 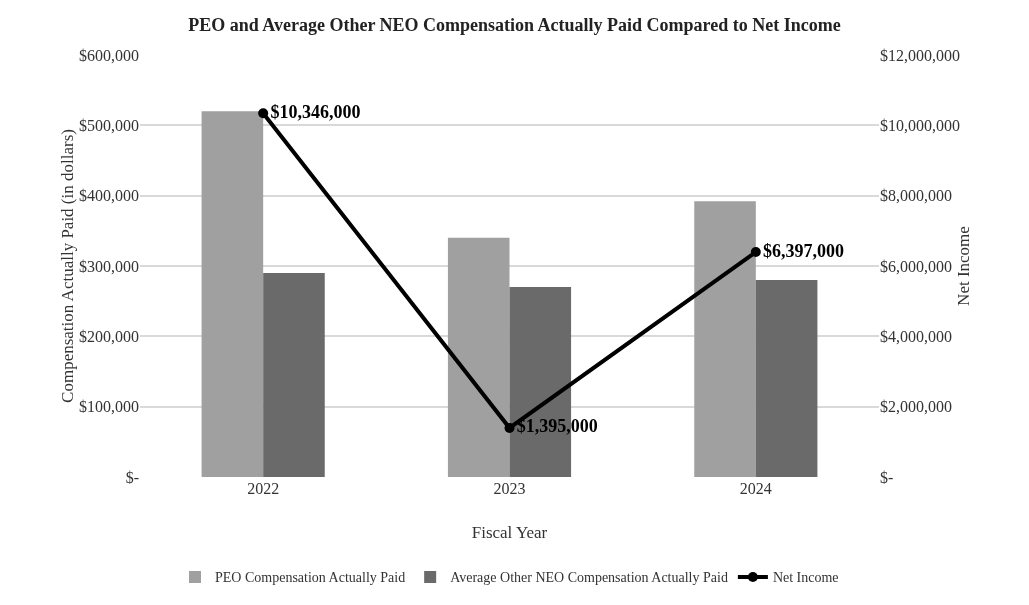 What do you see at coordinates (109, 55) in the screenshot?
I see `y-tick-label: $600,000` at bounding box center [109, 55].